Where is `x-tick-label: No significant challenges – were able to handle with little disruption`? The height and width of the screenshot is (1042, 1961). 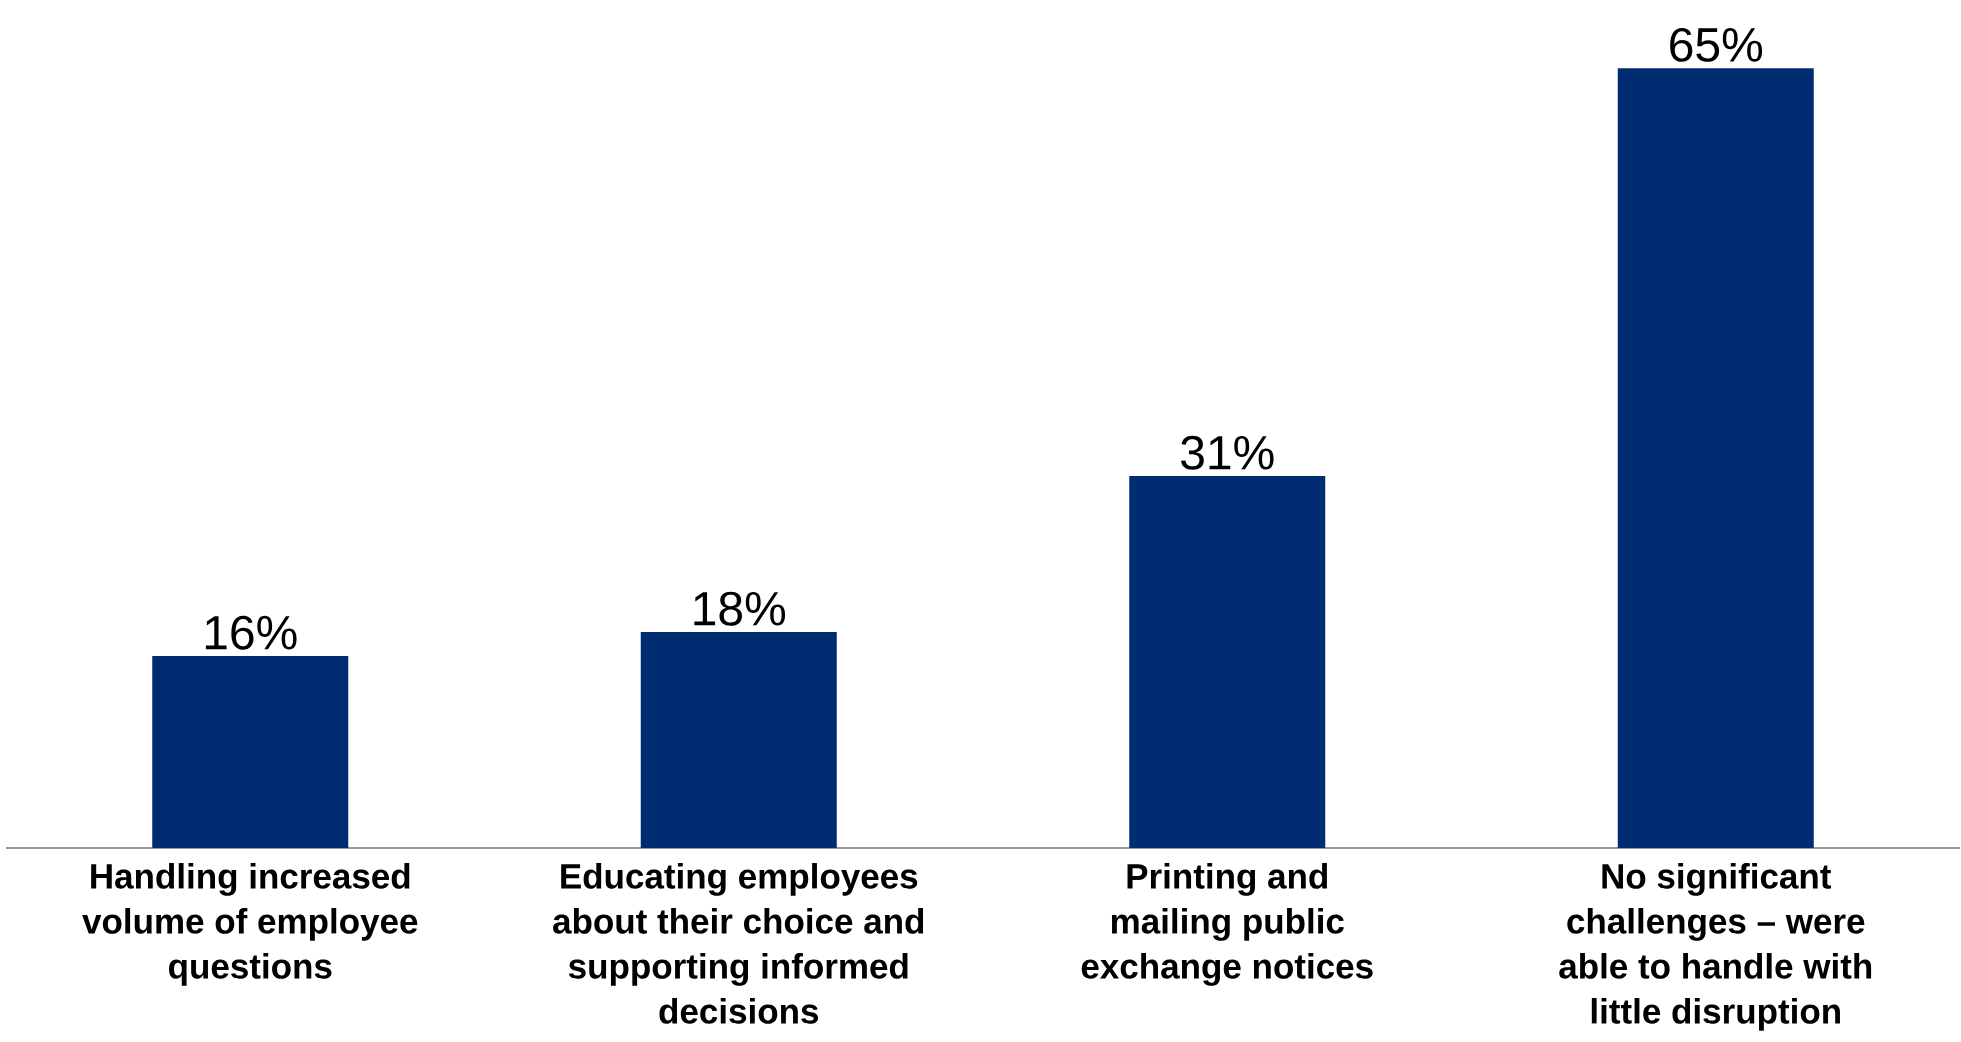
x-tick-label: No significant challenges – were able to handle with little disruption is located at coordinates (1715, 947).